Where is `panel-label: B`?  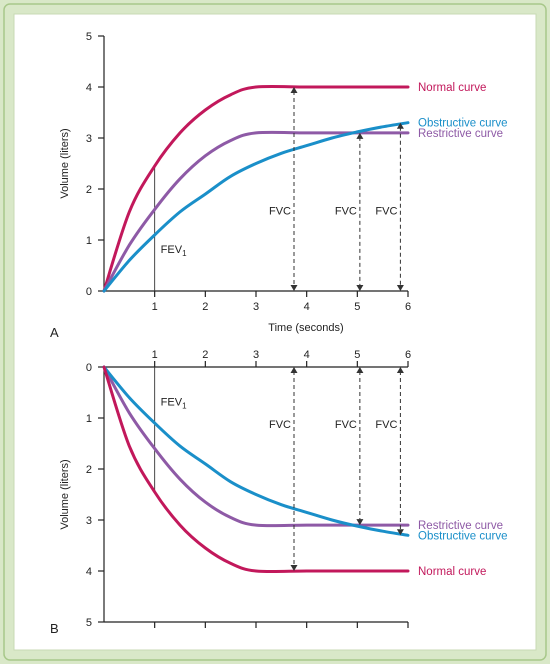 panel-label: B is located at coordinates (54, 628).